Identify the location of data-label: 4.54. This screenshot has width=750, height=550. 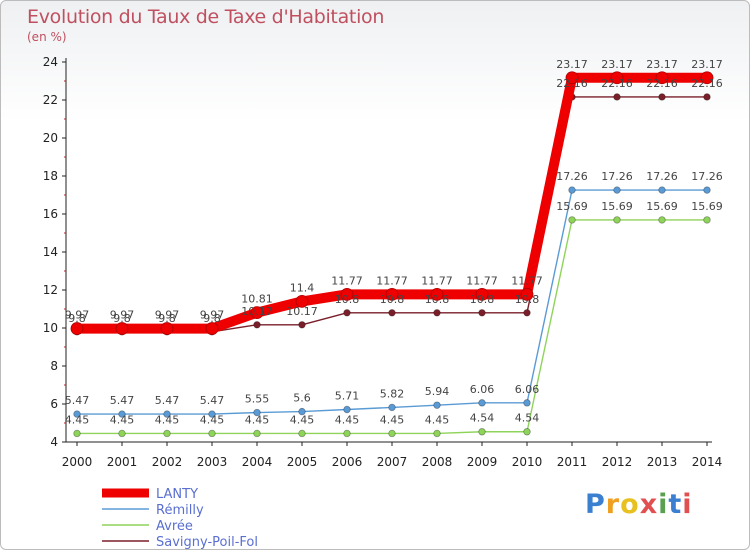
(527, 418).